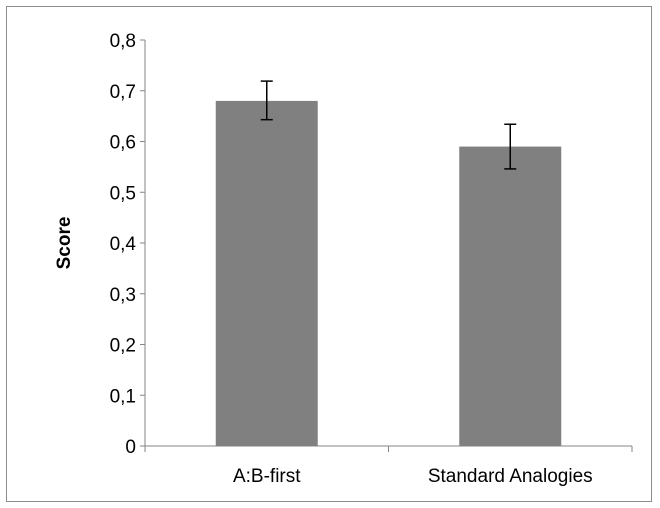  What do you see at coordinates (123, 143) in the screenshot?
I see `y-tick-label: 0,6` at bounding box center [123, 143].